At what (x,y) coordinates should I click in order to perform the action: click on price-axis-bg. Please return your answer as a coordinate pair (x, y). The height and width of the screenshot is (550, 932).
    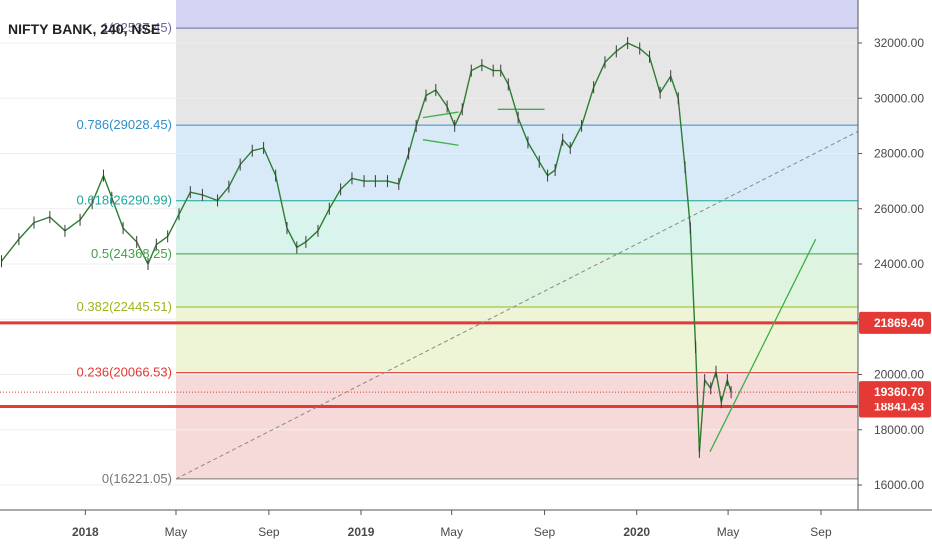
    Looking at the image, I should click on (895, 275).